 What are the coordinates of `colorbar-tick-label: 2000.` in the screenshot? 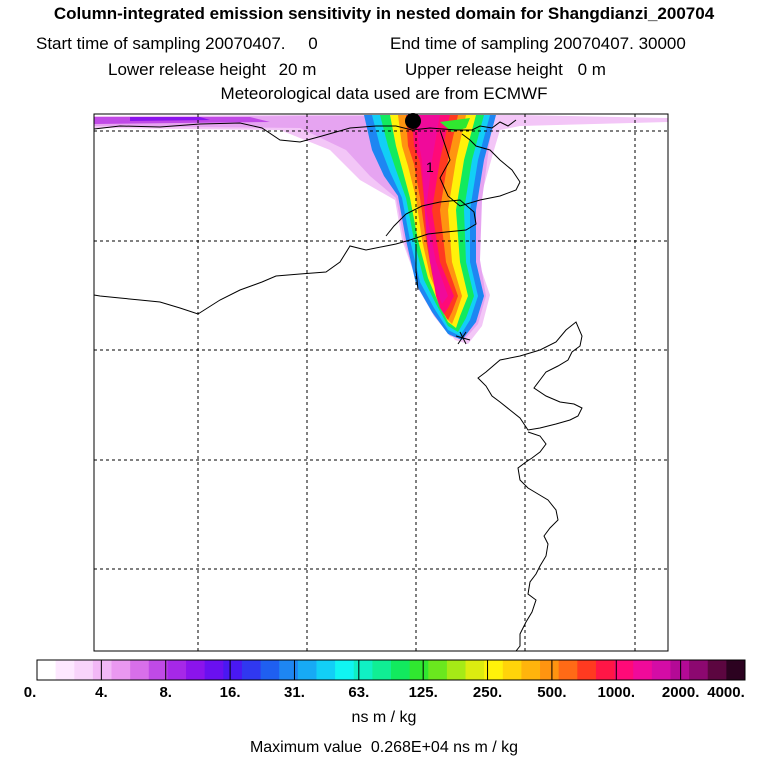 It's located at (680, 692).